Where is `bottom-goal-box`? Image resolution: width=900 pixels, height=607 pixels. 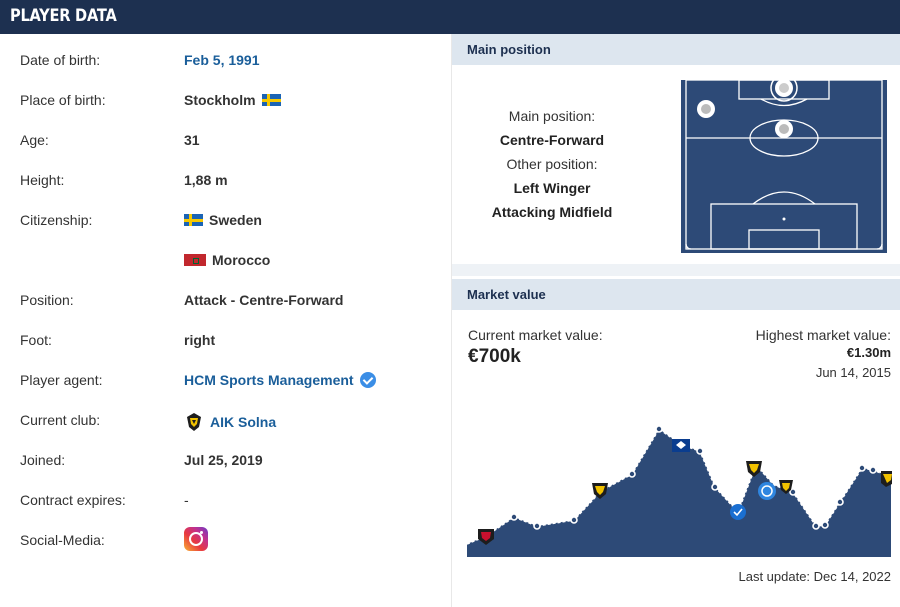 bottom-goal-box is located at coordinates (784, 239).